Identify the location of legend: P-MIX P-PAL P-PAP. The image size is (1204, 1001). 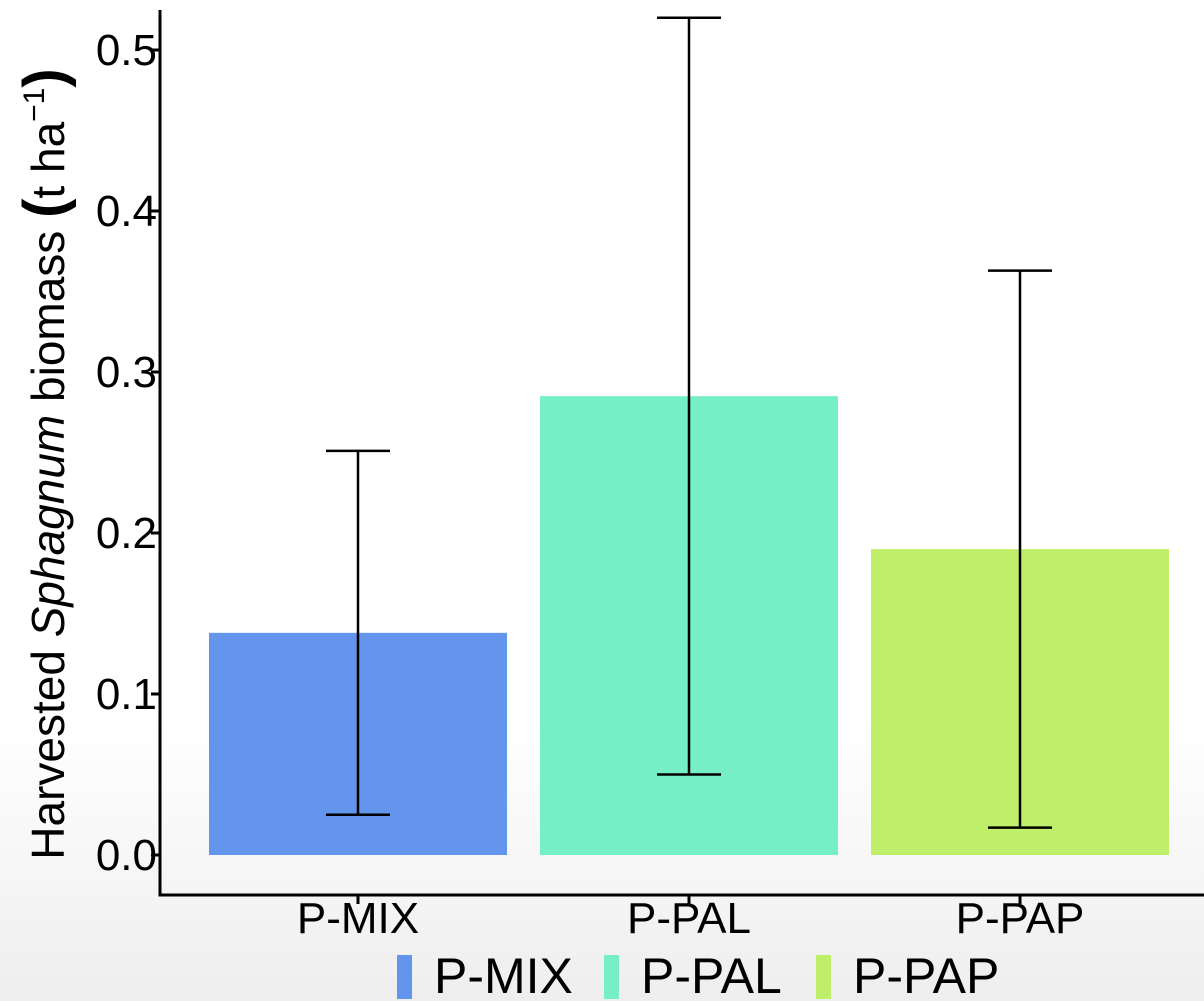
(698, 974).